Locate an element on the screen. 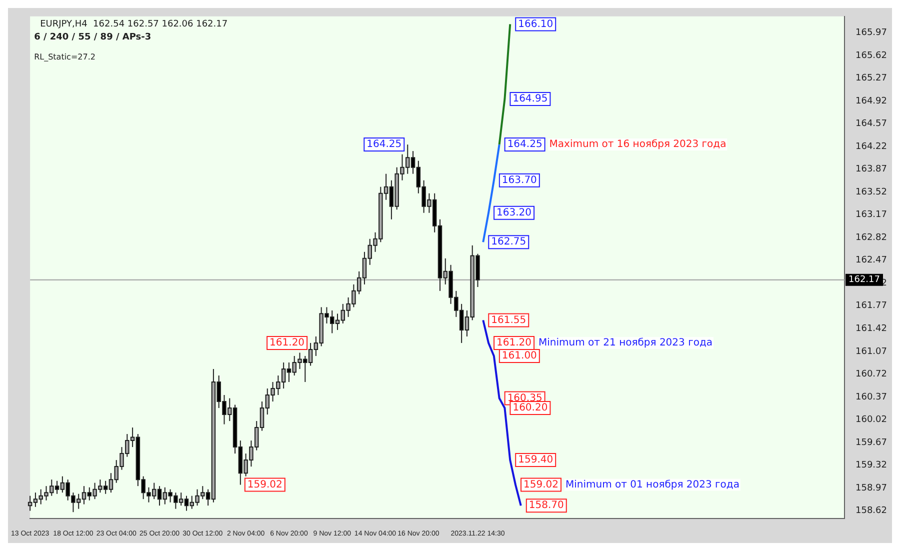  annotation: 158.70 is located at coordinates (546, 506).